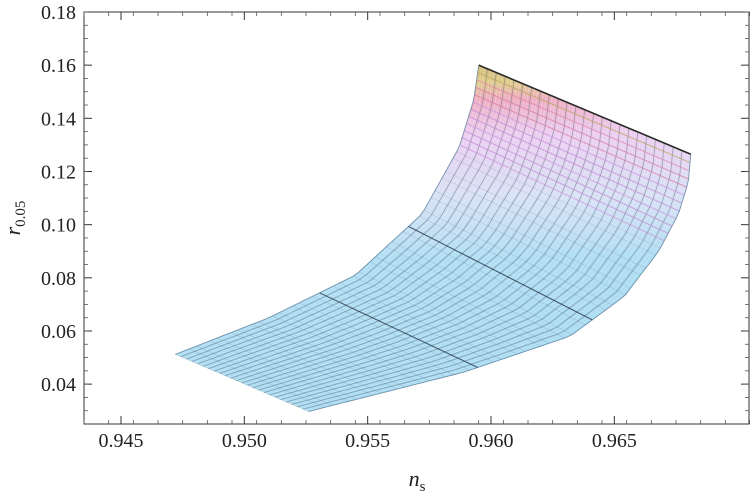 The width and height of the screenshot is (750, 493). Describe the element at coordinates (585, 109) in the screenshot. I see `surface-top-edge` at that location.